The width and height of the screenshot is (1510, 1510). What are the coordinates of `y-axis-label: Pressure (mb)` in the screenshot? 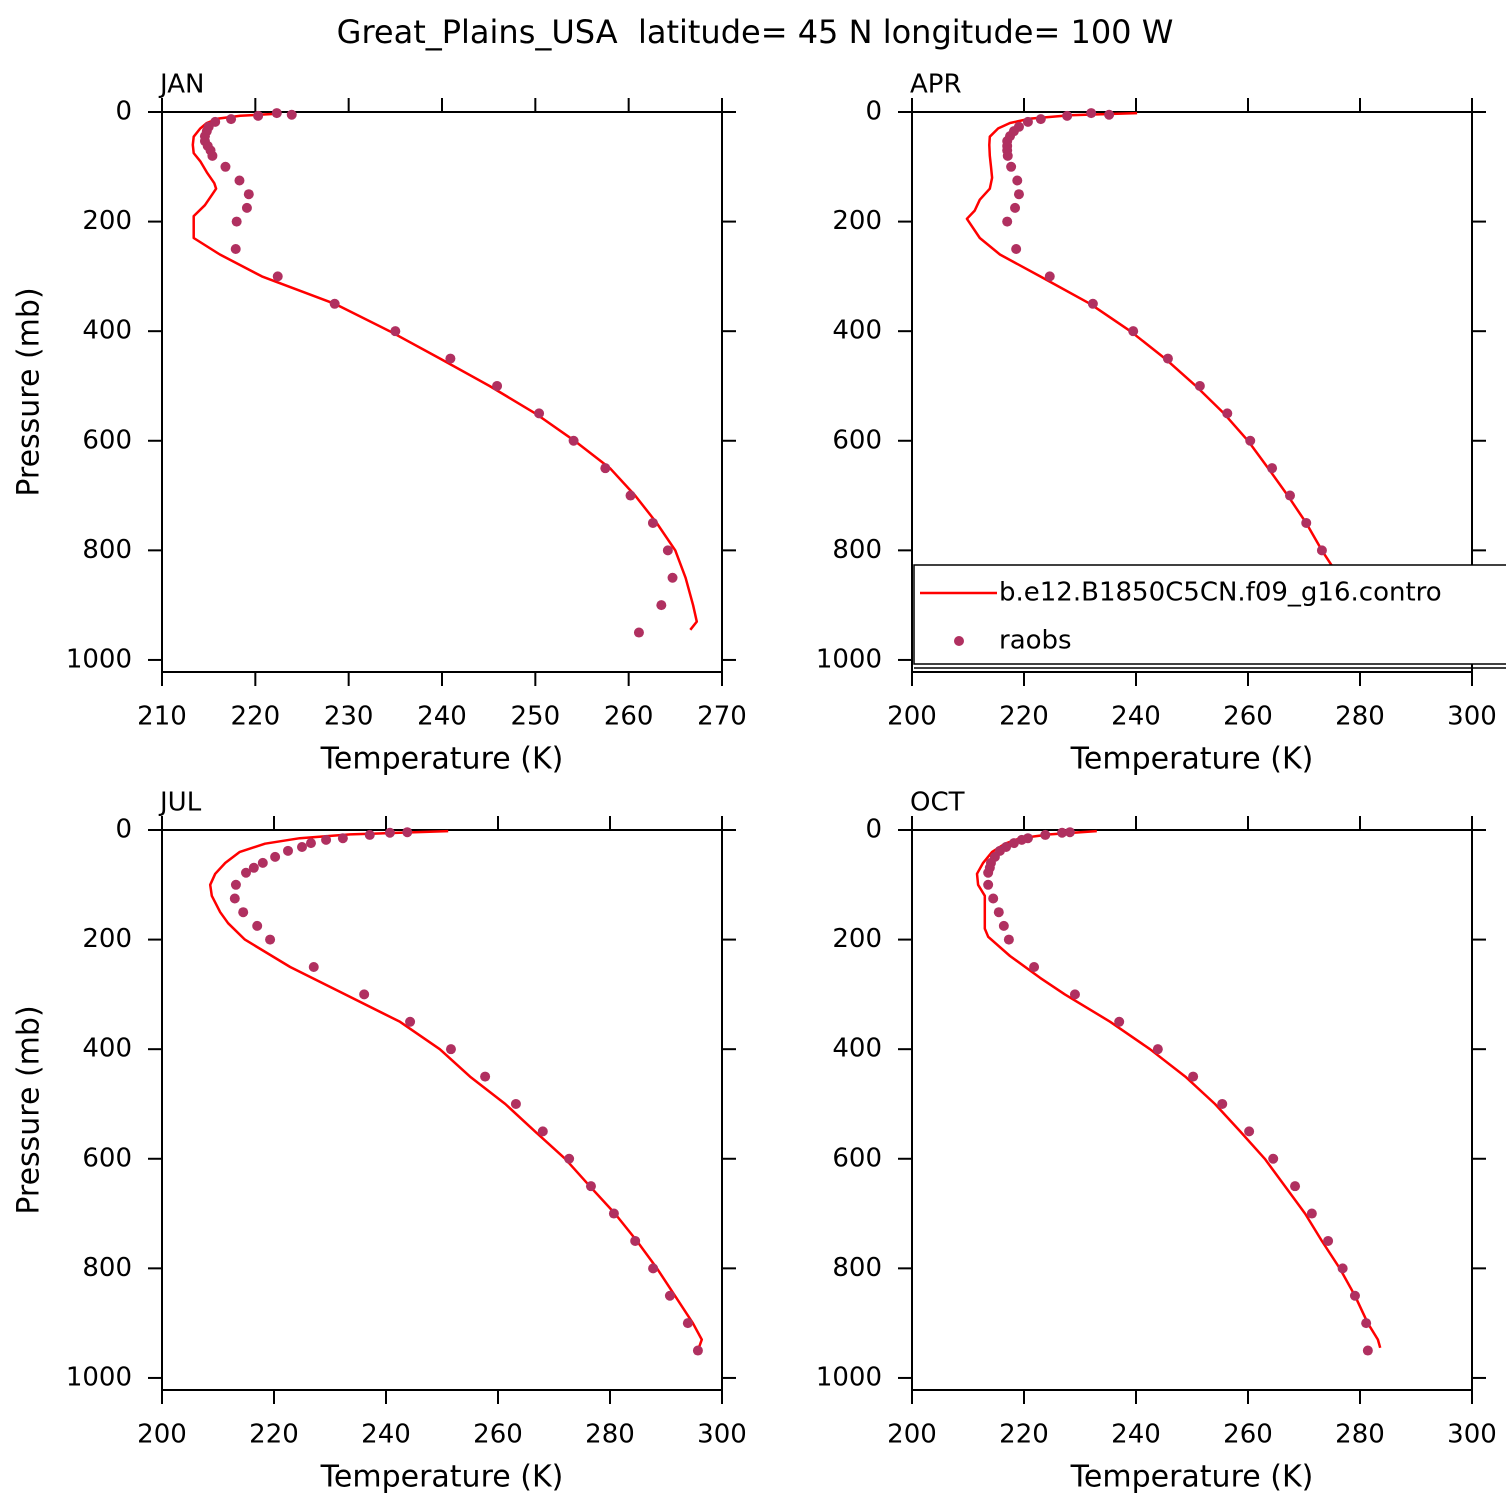 It's located at (29, 1109).